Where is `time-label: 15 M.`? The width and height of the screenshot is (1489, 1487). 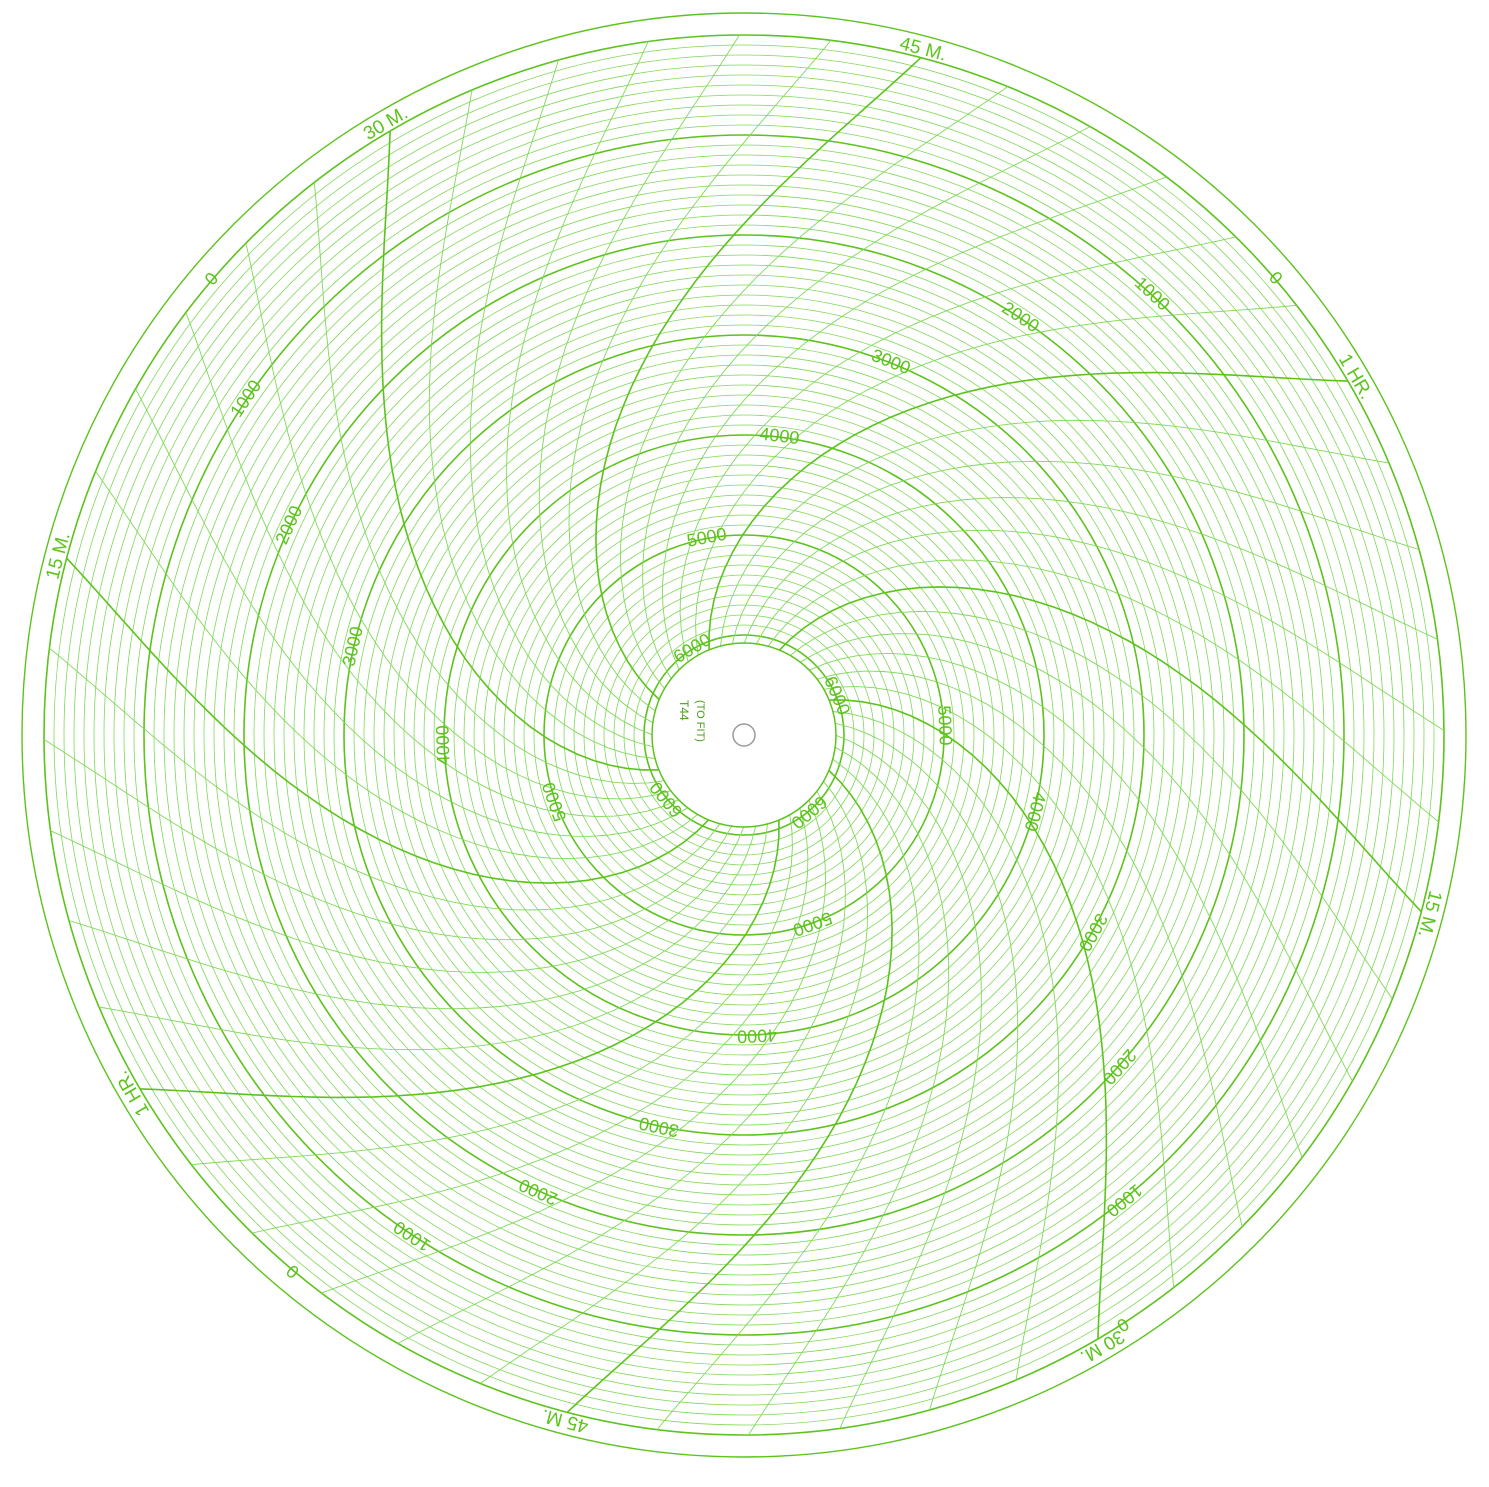 time-label: 15 M. is located at coordinates (58, 555).